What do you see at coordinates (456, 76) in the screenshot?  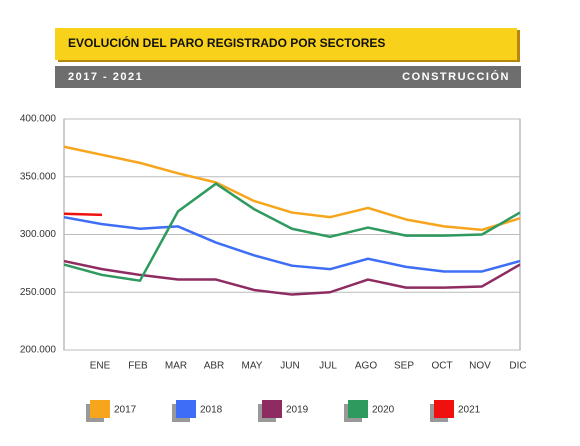 I see `sector: CONSTRUCCIÓN` at bounding box center [456, 76].